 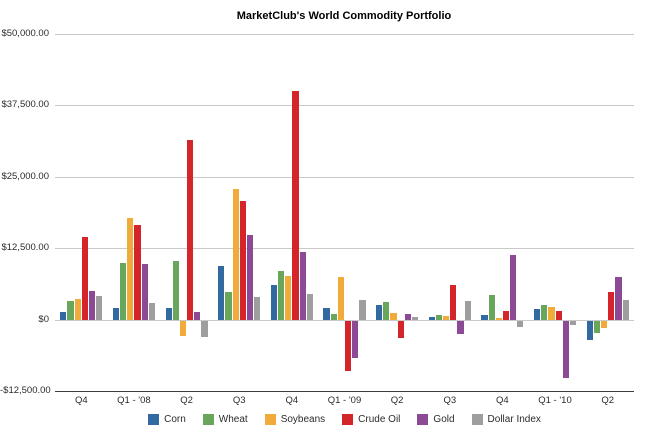 I want to click on legend-label: Wheat, so click(x=233, y=419).